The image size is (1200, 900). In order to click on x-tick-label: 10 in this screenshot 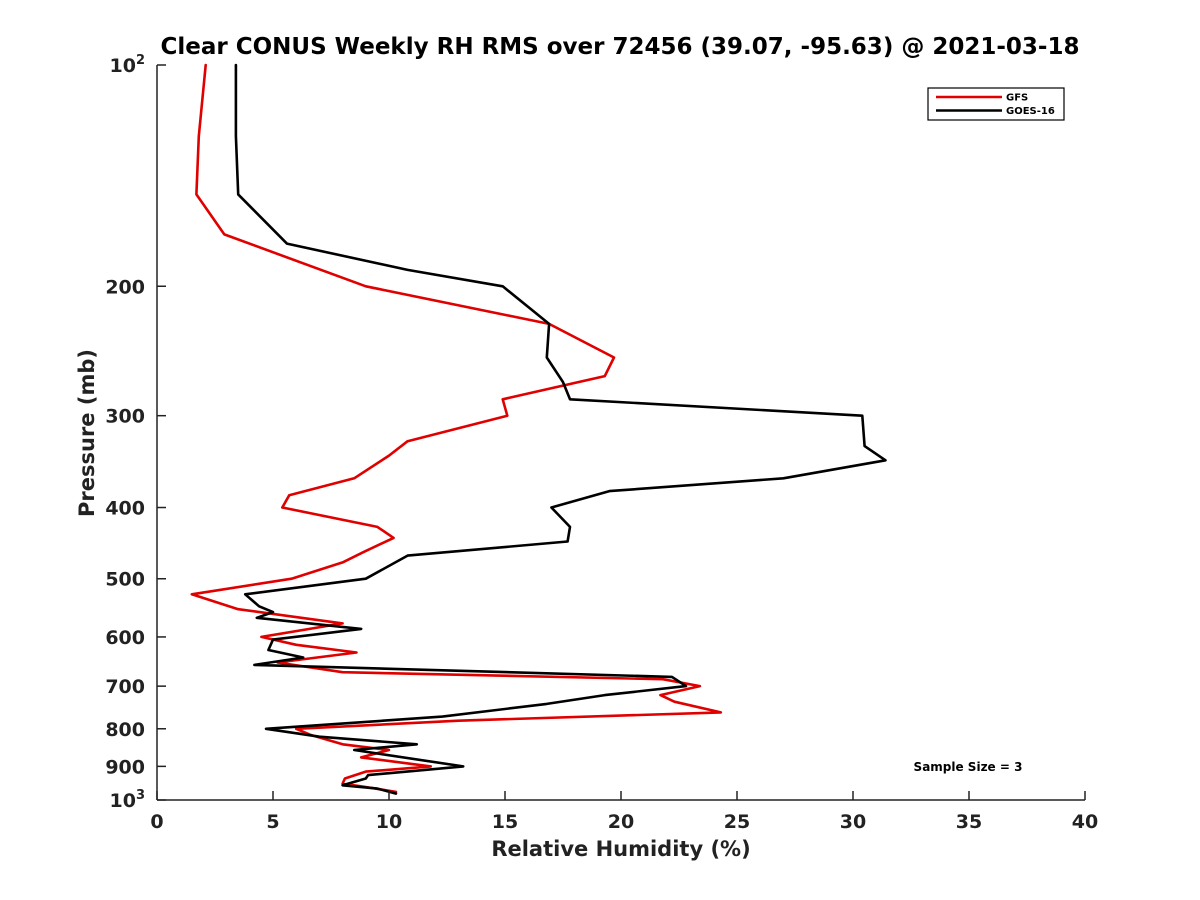, I will do `click(389, 822)`.